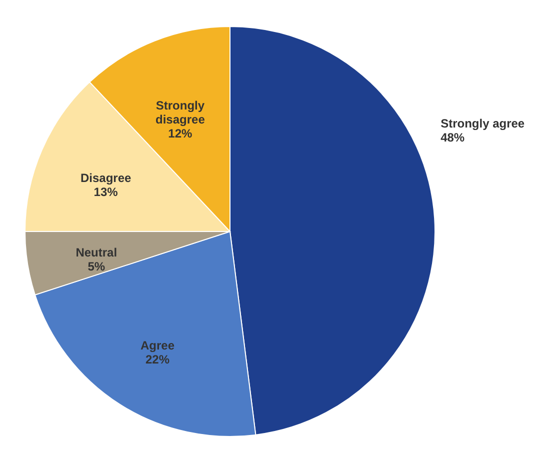  Describe the element at coordinates (181, 112) in the screenshot. I see `slice-label: Strongly disagree` at that location.